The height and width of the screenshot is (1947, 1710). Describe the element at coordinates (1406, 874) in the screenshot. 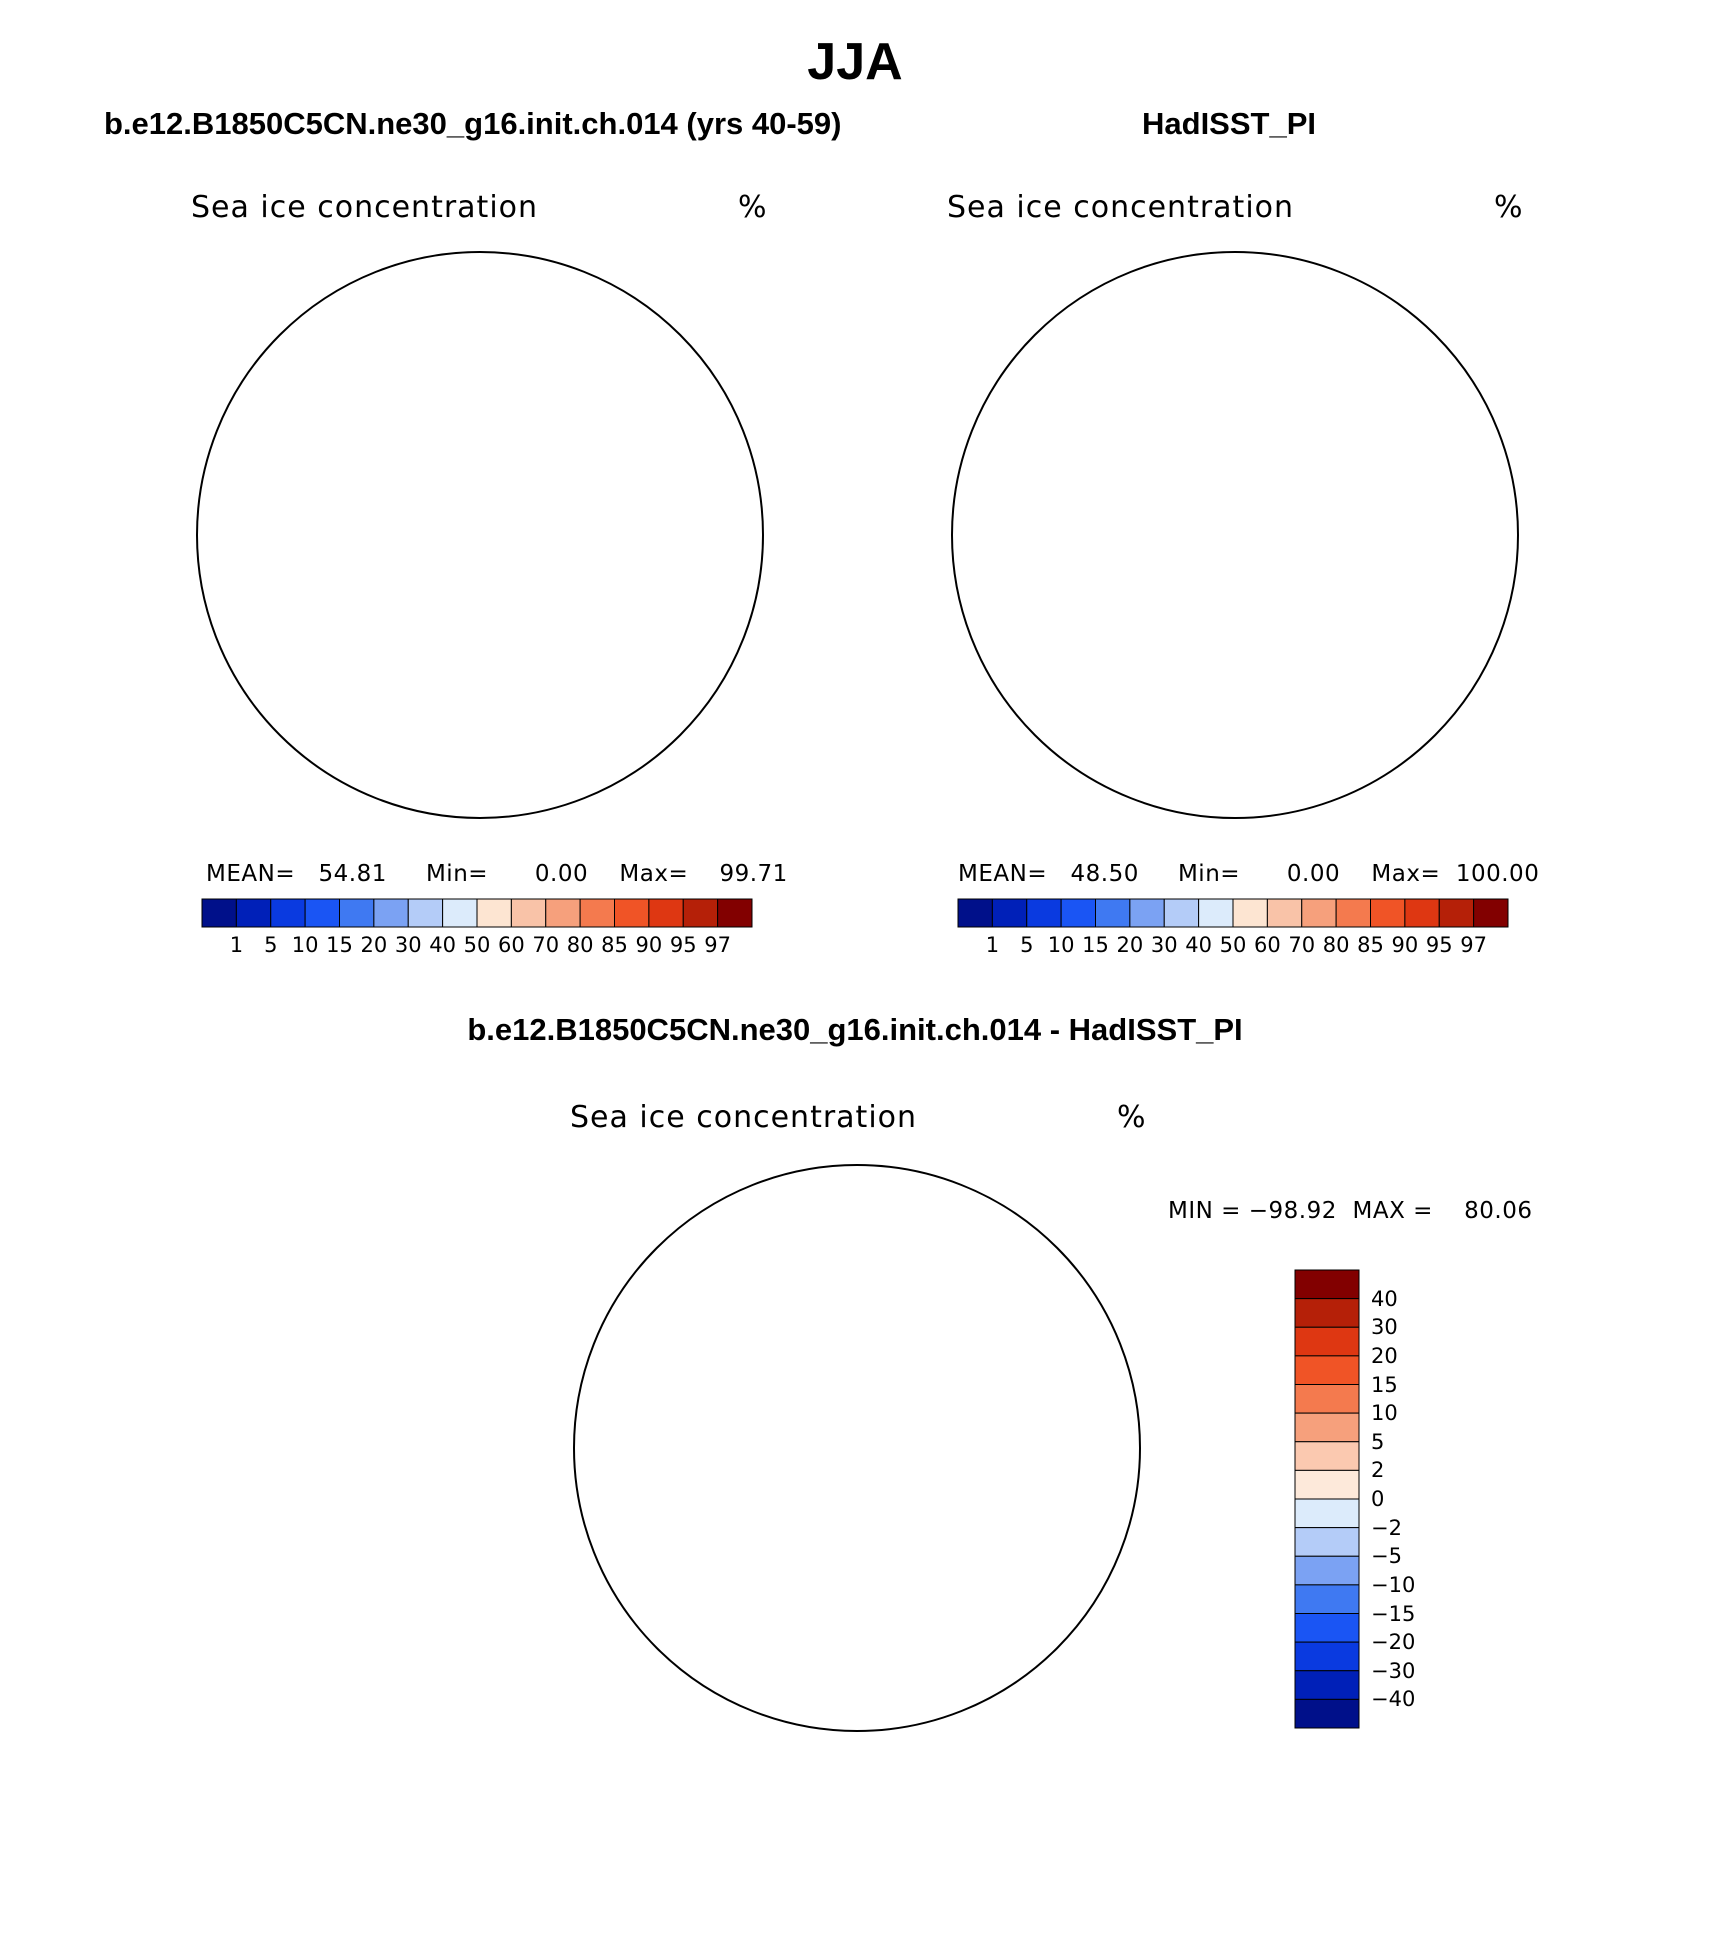

I see `max-label: Max=` at that location.